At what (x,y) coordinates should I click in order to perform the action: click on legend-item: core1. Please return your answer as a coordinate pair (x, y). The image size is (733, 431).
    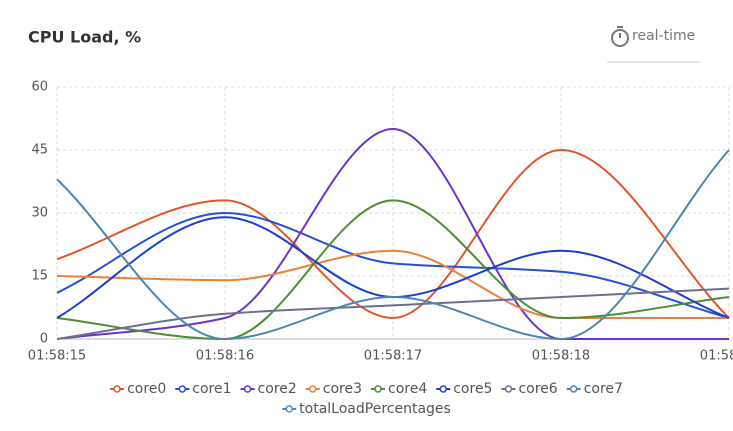
    Looking at the image, I should click on (203, 389).